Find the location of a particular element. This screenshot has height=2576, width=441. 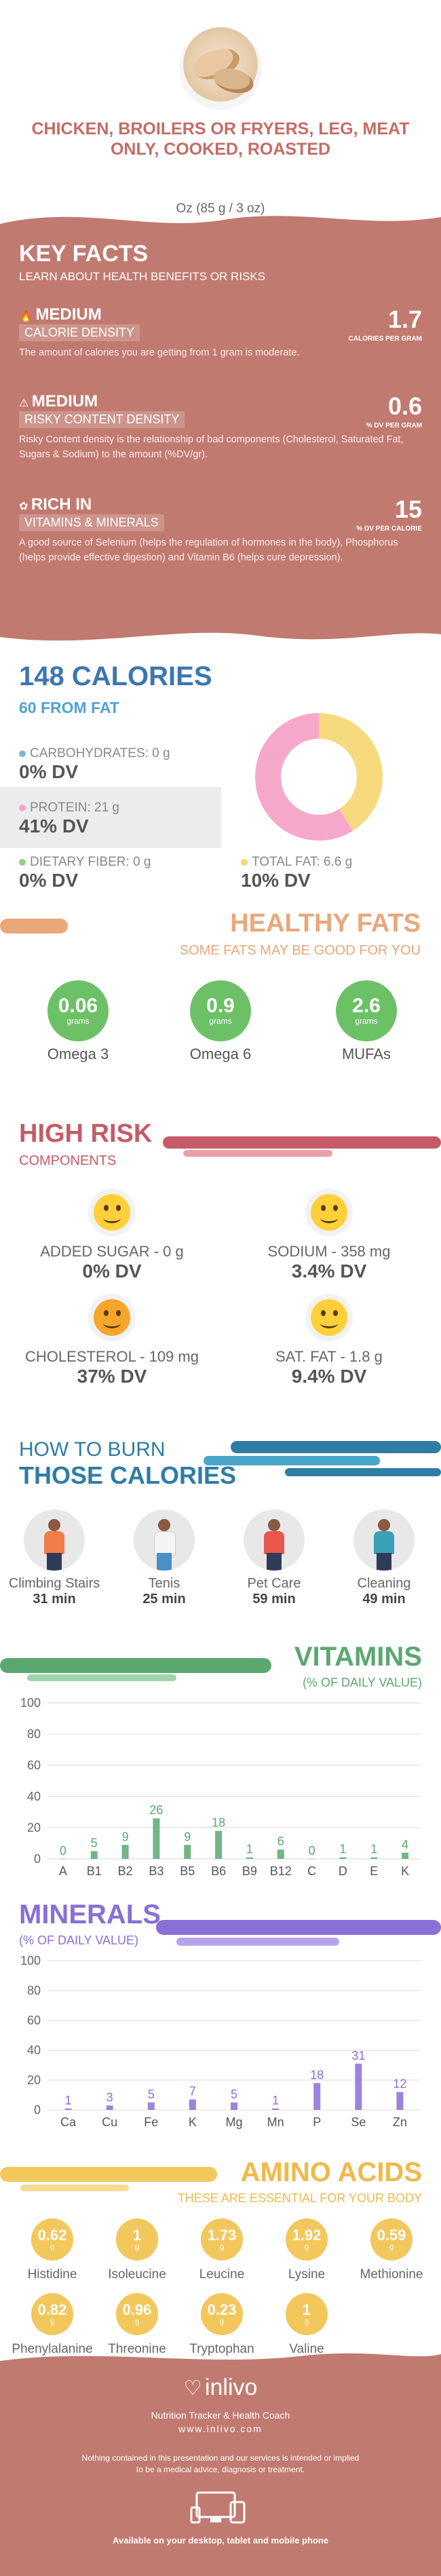

nutrient-label: PROTEIN: 21 g is located at coordinates (74, 808).